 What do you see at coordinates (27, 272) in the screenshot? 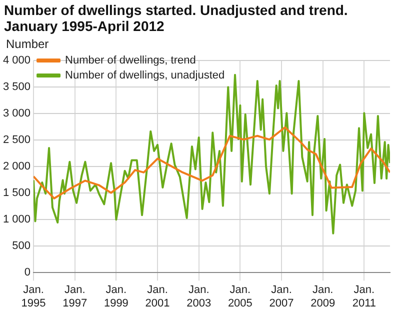
I see `y-tick-label: 0` at bounding box center [27, 272].